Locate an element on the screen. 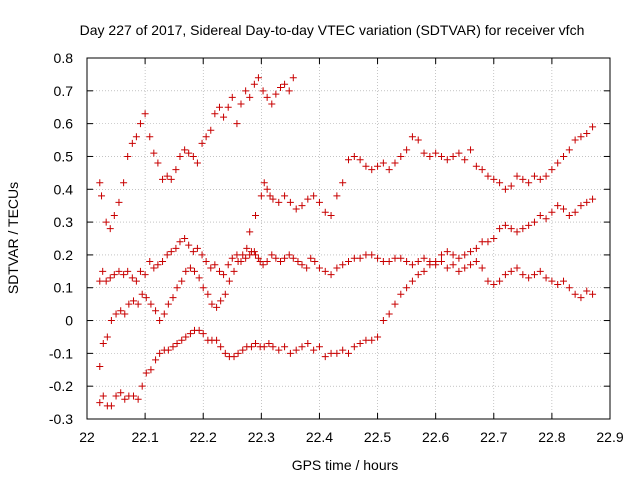 Image resolution: width=640 pixels, height=480 pixels. x-tick-label: 22.8 is located at coordinates (551, 437).